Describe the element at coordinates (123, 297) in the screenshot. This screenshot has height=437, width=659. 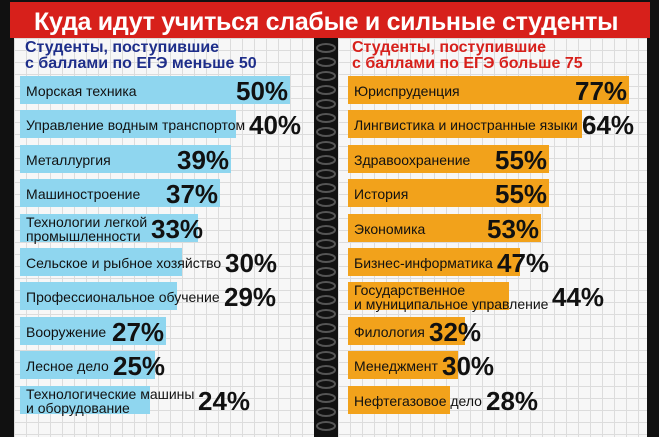
I see `category-label: Профессиональное обучение` at that location.